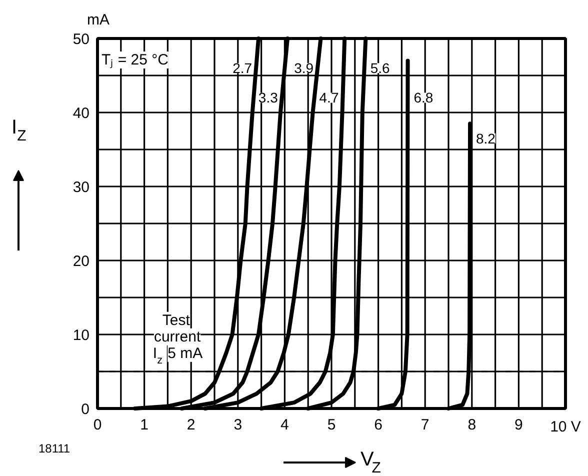 The height and width of the screenshot is (476, 588). I want to click on y-tick-label: 40, so click(81, 113).